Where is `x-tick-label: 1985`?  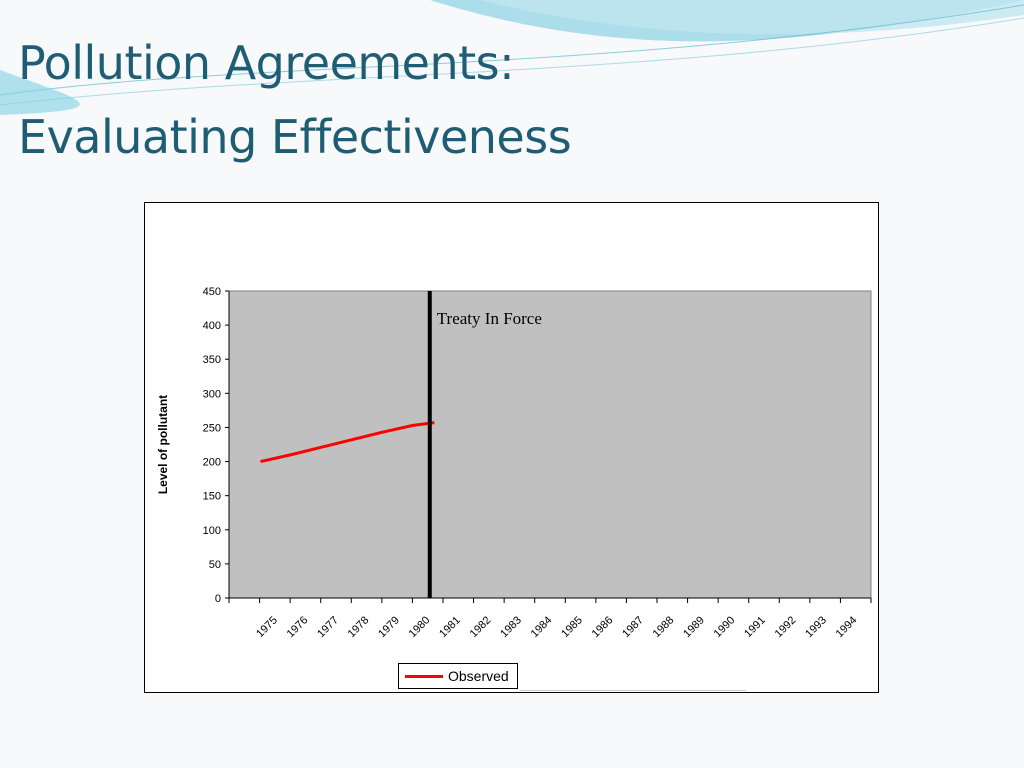 x-tick-label: 1985 is located at coordinates (572, 627).